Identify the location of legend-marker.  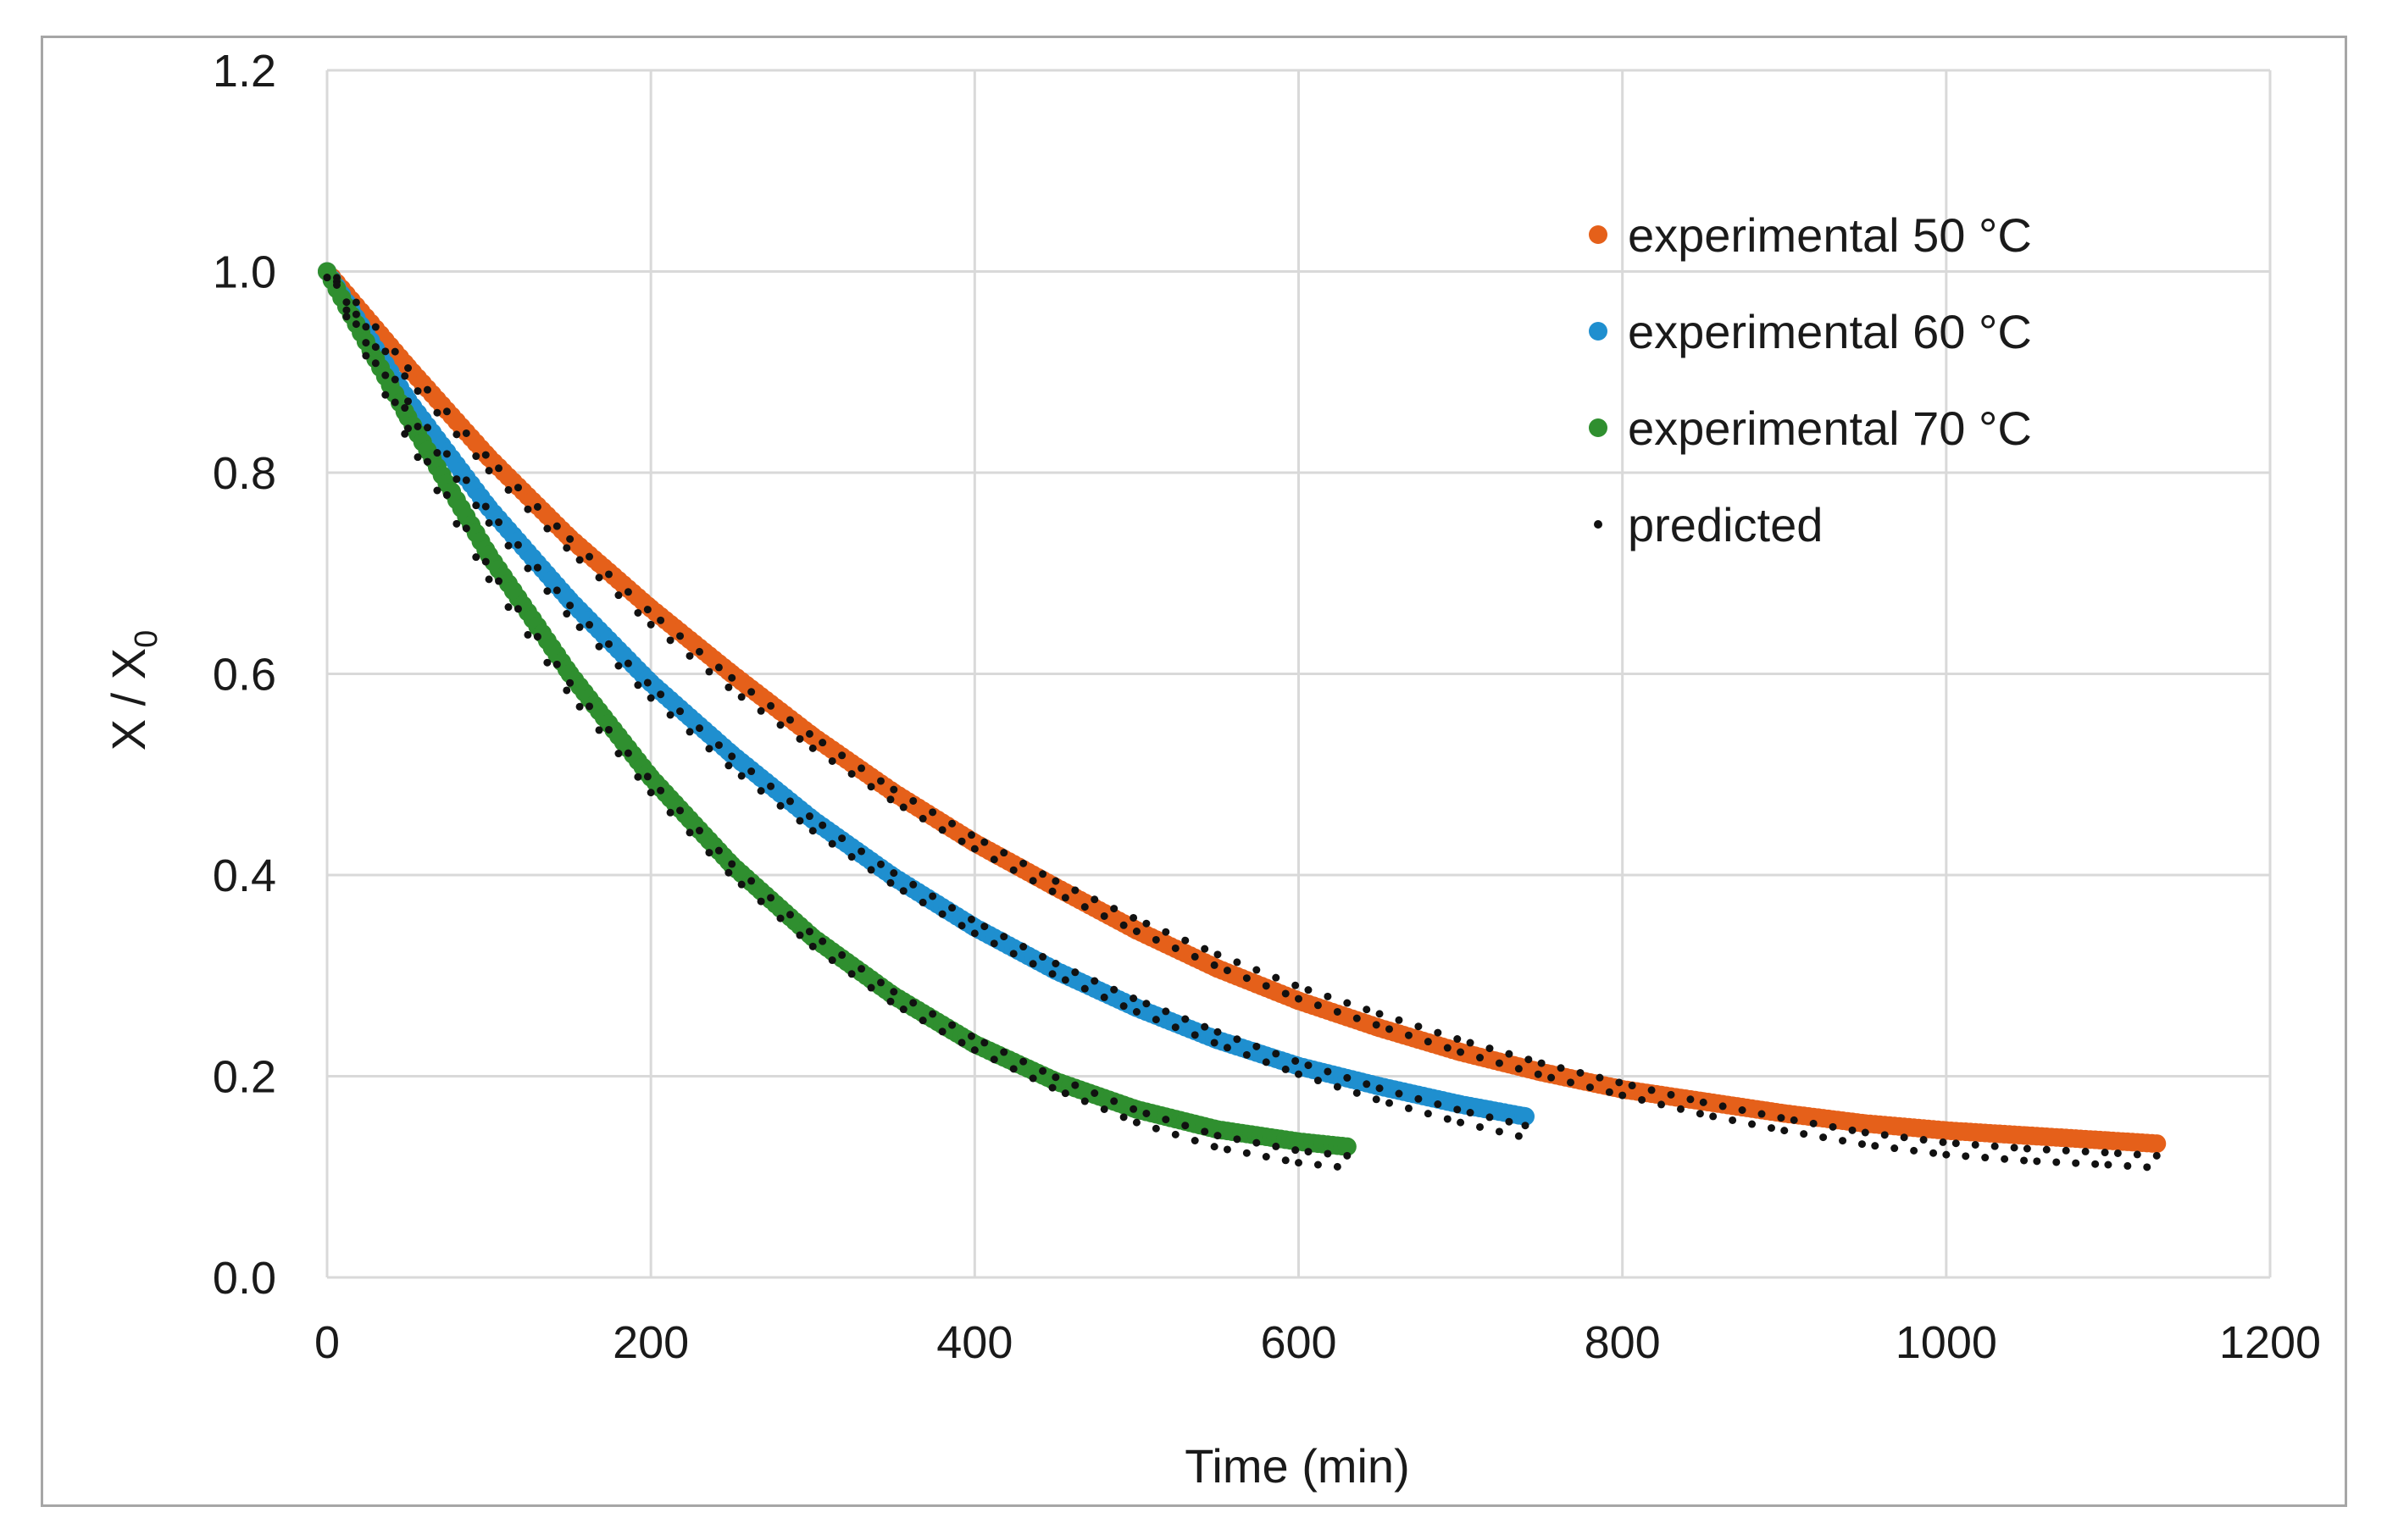
(1598, 524).